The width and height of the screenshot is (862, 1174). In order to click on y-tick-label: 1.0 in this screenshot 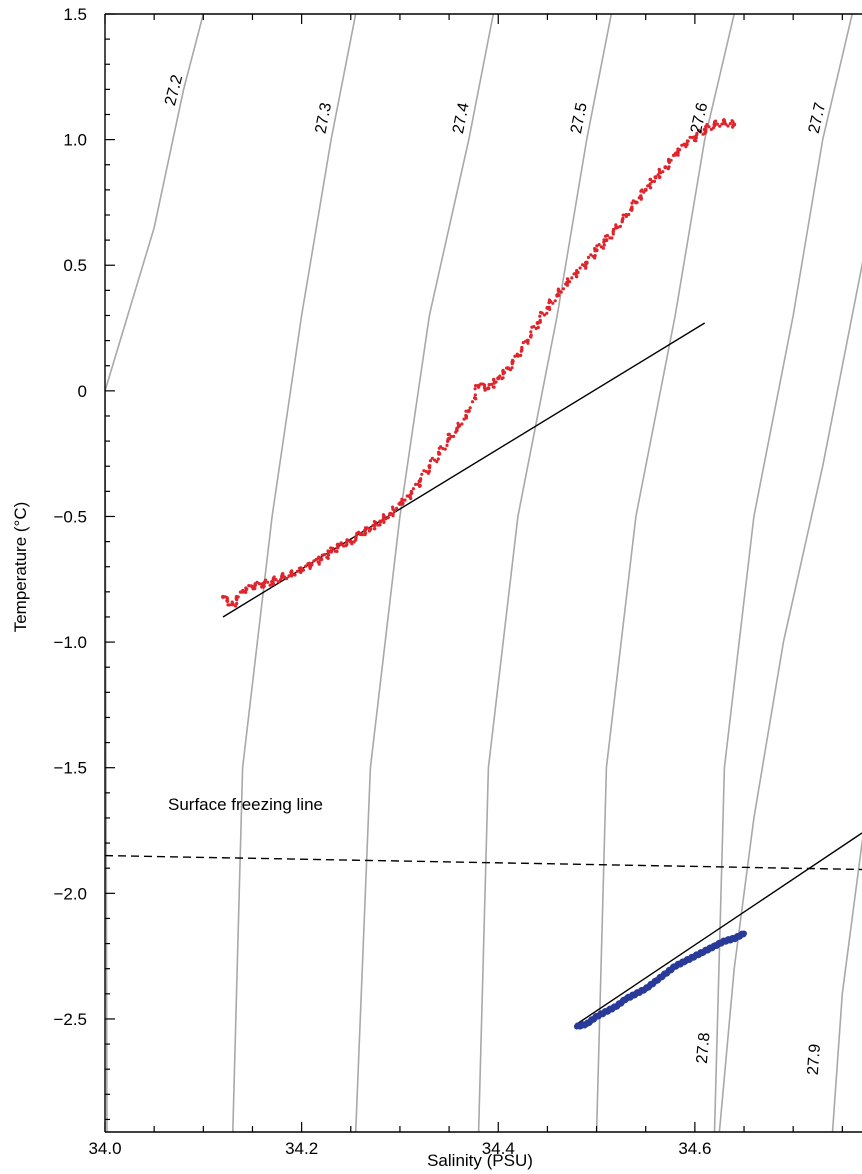, I will do `click(75, 140)`.